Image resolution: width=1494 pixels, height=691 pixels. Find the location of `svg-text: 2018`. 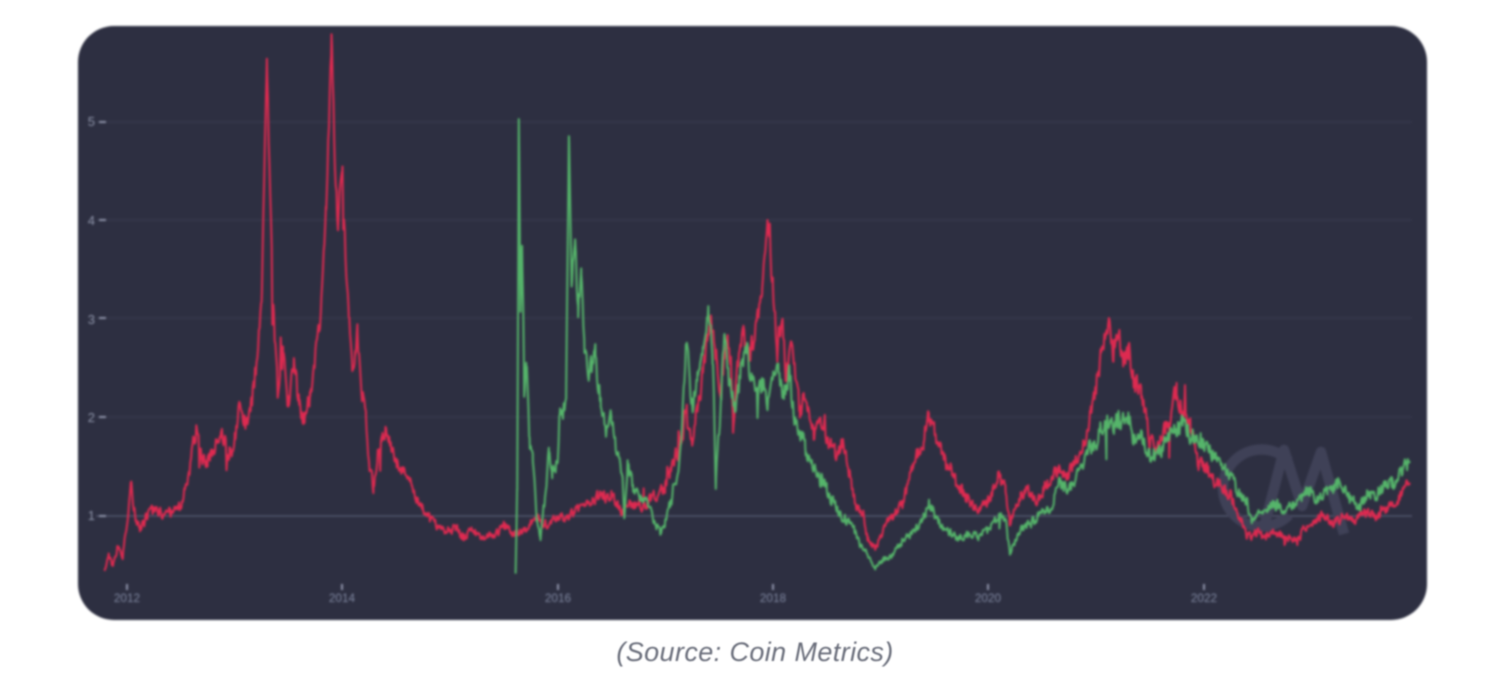

svg-text: 2018 is located at coordinates (773, 598).